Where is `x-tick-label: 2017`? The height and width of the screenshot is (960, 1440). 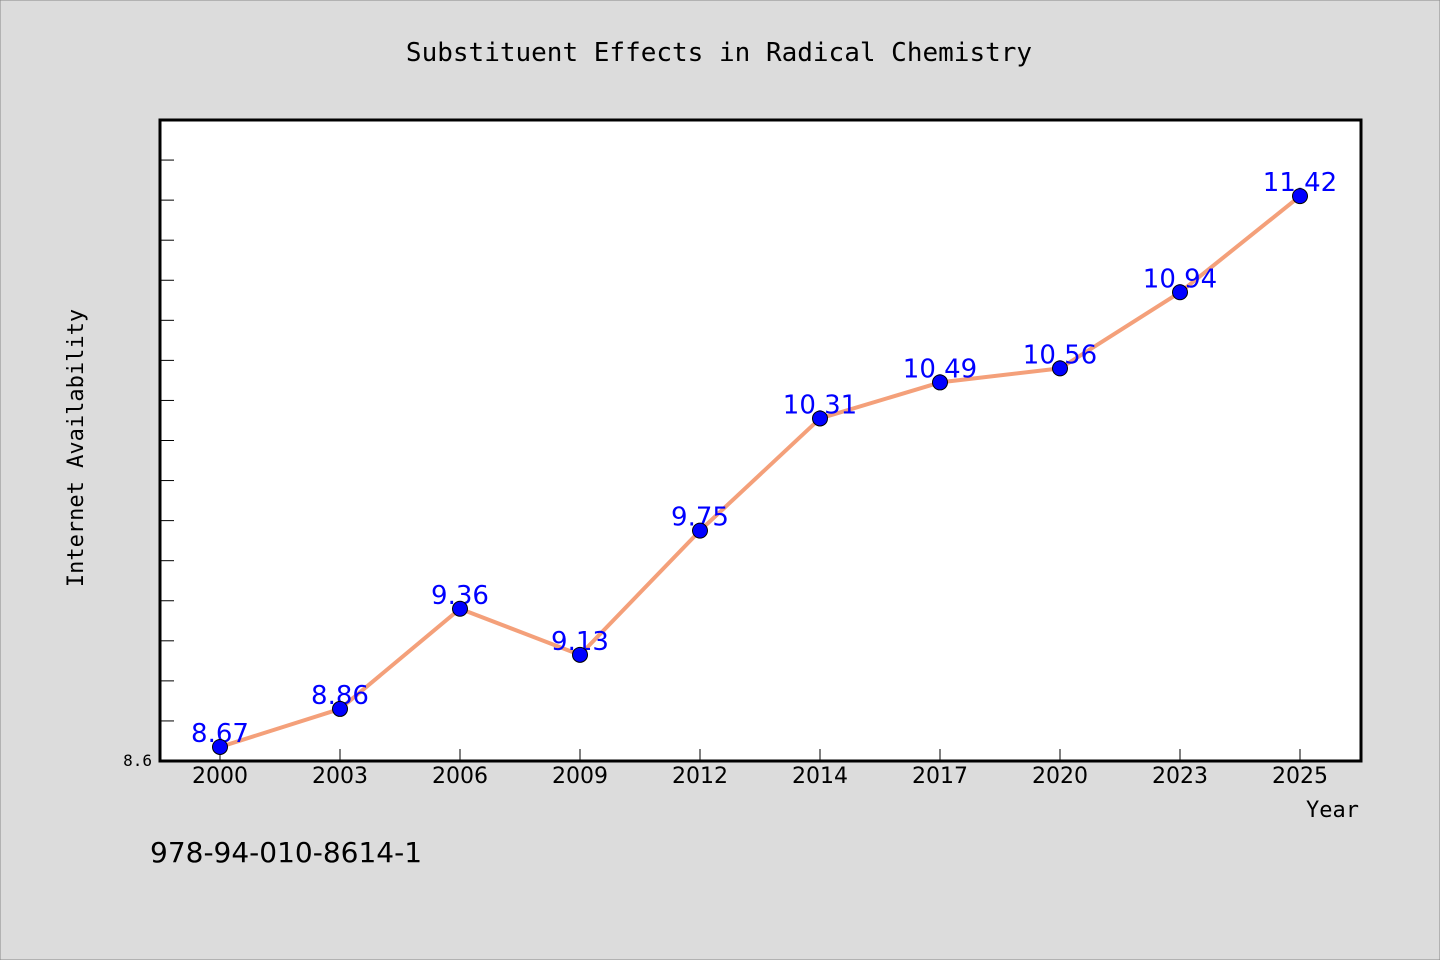 x-tick-label: 2017 is located at coordinates (940, 776).